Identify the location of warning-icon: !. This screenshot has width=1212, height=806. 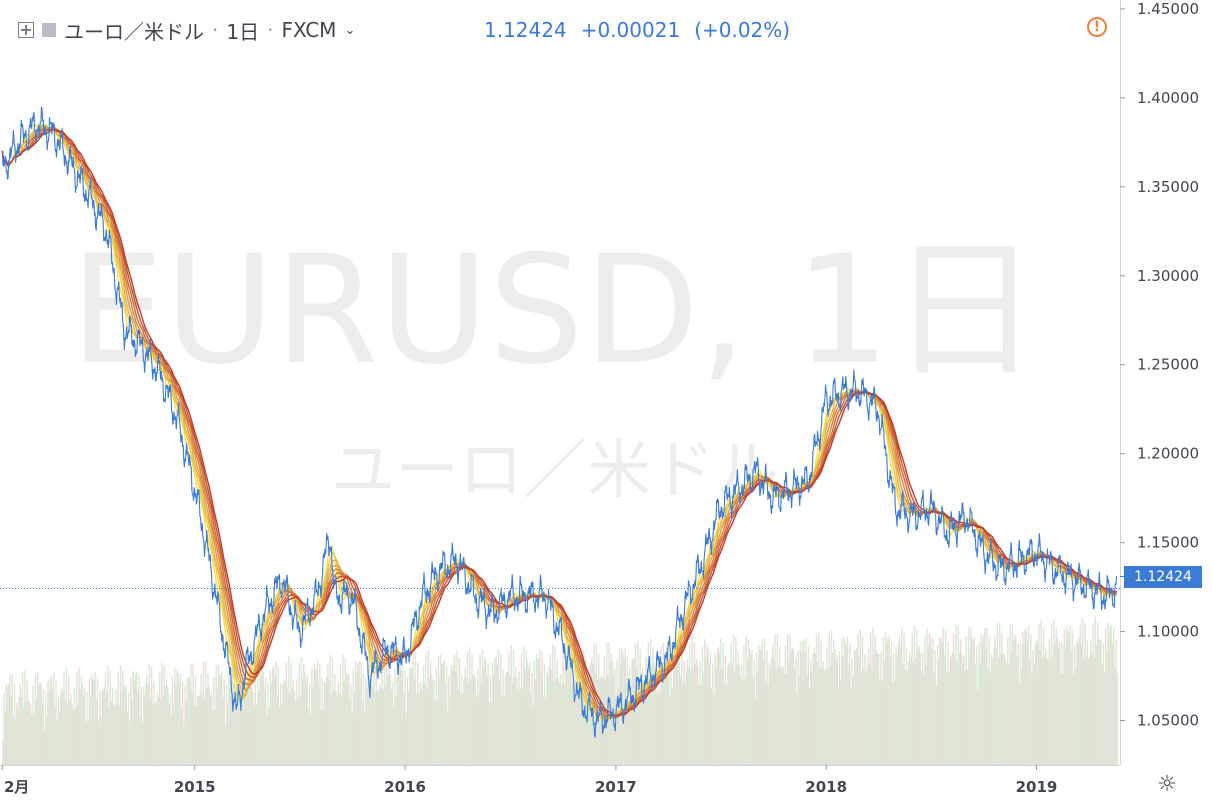
(1097, 27).